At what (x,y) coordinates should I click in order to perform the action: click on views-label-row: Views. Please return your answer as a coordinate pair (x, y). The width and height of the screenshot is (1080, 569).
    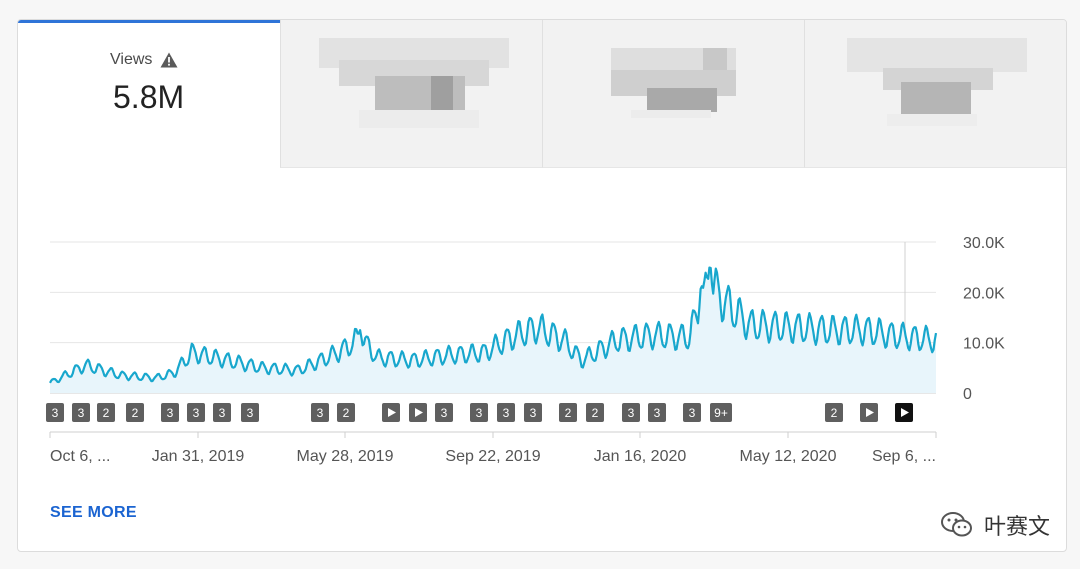
    Looking at the image, I should click on (144, 60).